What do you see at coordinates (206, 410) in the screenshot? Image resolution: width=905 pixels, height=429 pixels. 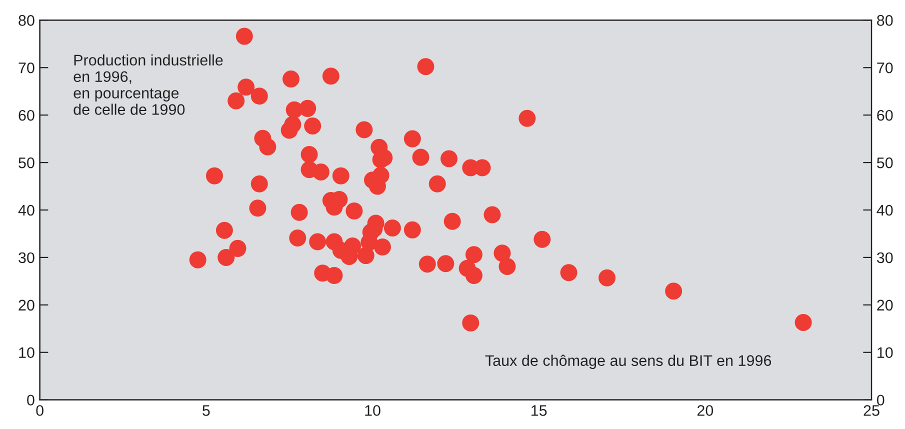 I see `x-tick-label: 5` at bounding box center [206, 410].